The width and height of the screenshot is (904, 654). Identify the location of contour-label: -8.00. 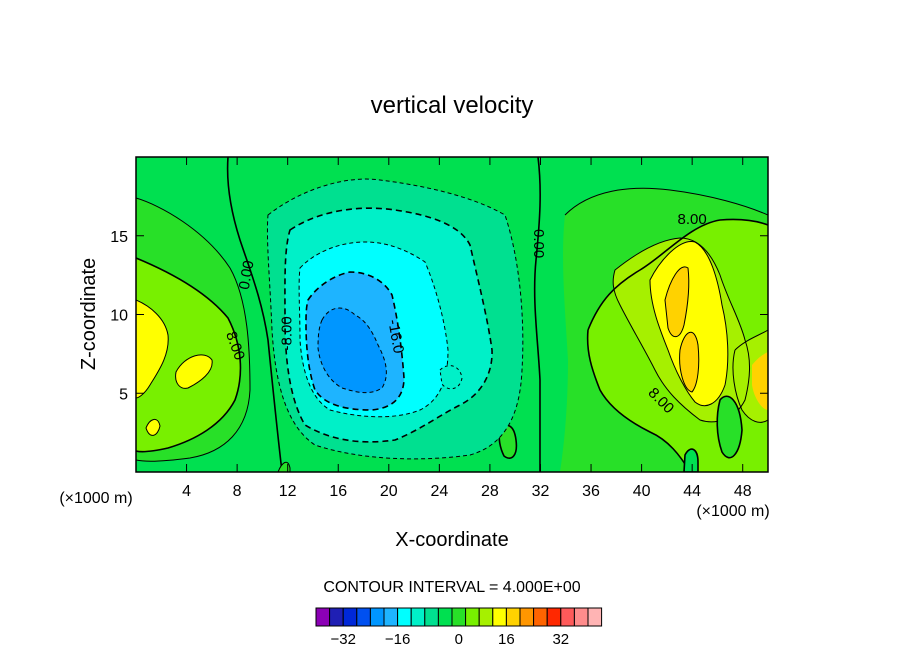
(287, 333).